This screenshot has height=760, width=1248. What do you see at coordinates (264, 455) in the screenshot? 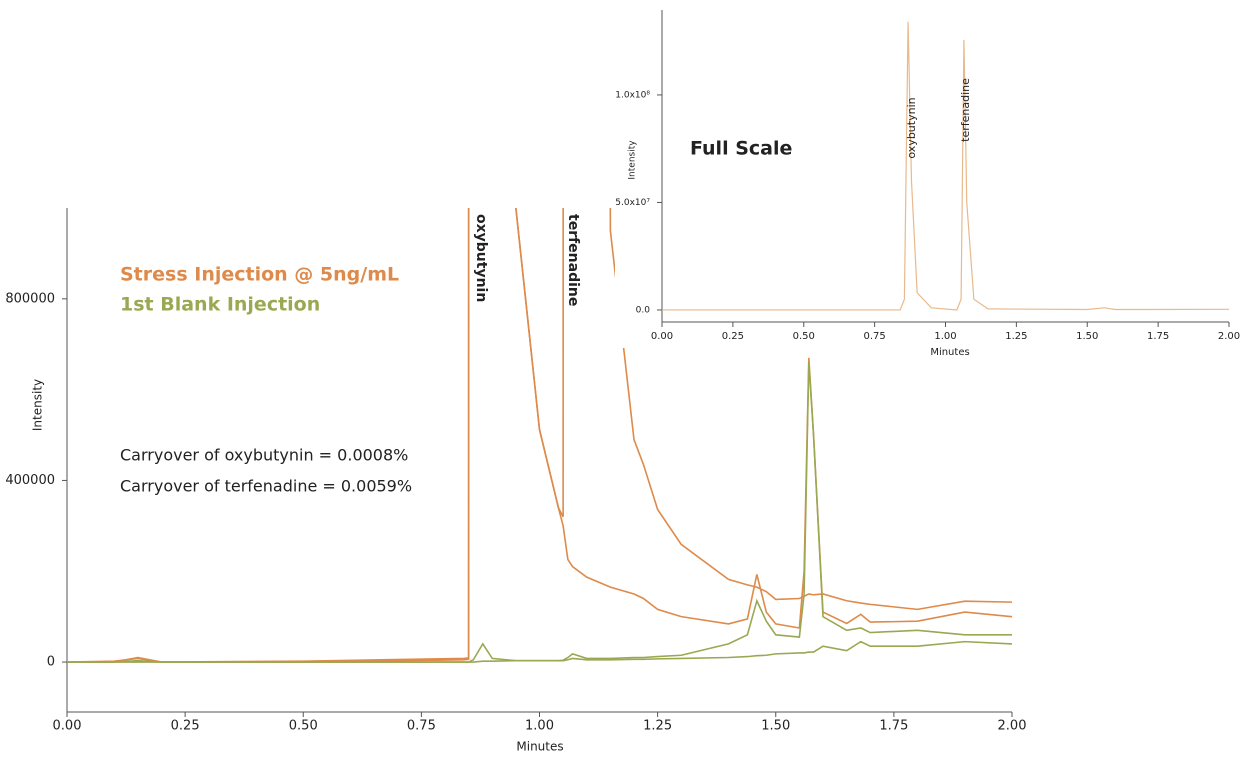
I see `carryover-note: Carryover of oxybutynin = 0.0008%` at bounding box center [264, 455].